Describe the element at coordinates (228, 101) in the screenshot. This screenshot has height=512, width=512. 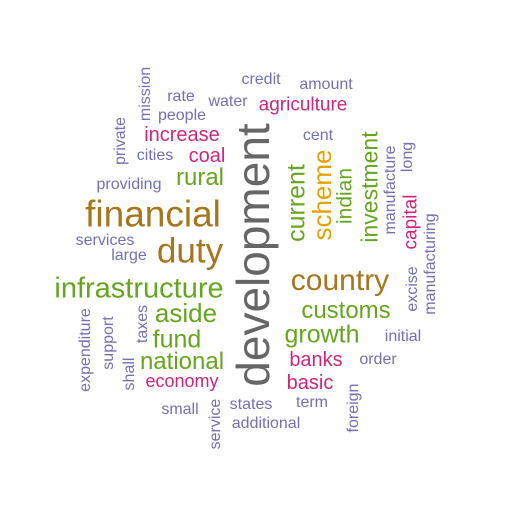
I see `word-water: water` at that location.